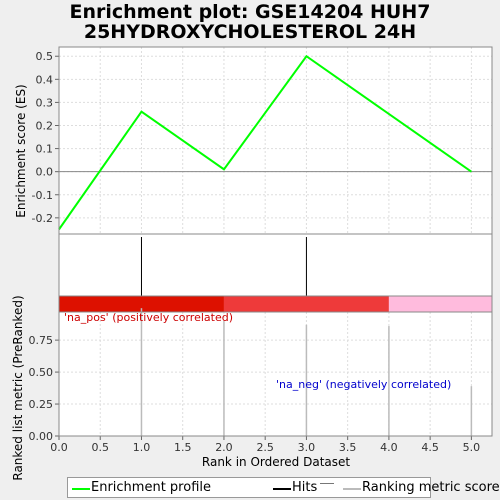 The width and height of the screenshot is (500, 500). I want to click on metric-ytick-label-0: 0.75, so click(41, 340).